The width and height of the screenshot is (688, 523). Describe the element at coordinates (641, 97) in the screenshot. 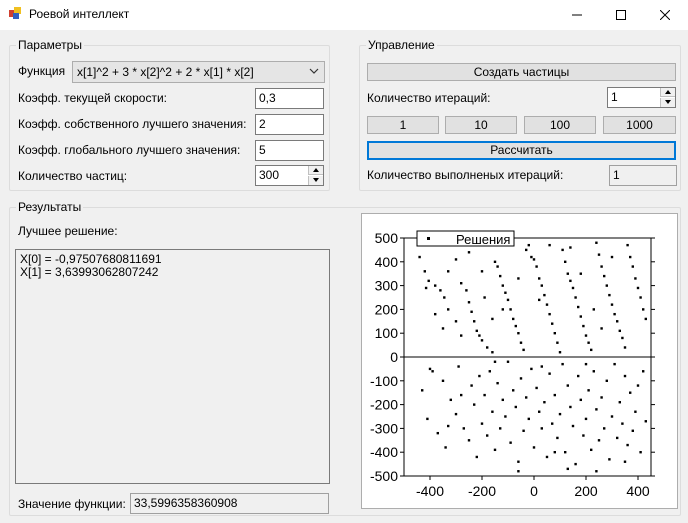

I see `iterations-stepper: 1` at that location.